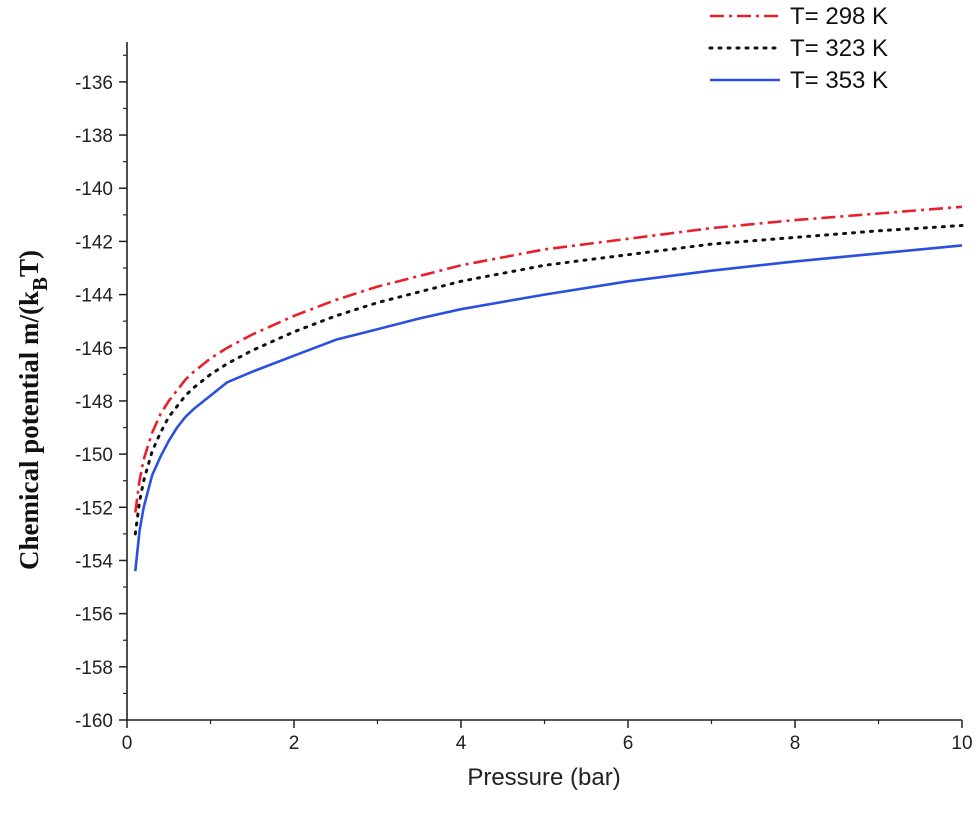 Image resolution: width=979 pixels, height=828 pixels. I want to click on y-tick-label: -160, so click(94, 721).